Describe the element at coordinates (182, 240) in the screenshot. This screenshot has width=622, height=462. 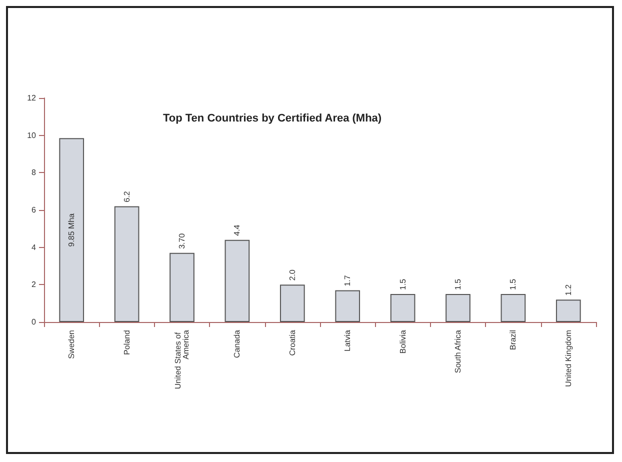
I see `data-label: 3.70` at that location.